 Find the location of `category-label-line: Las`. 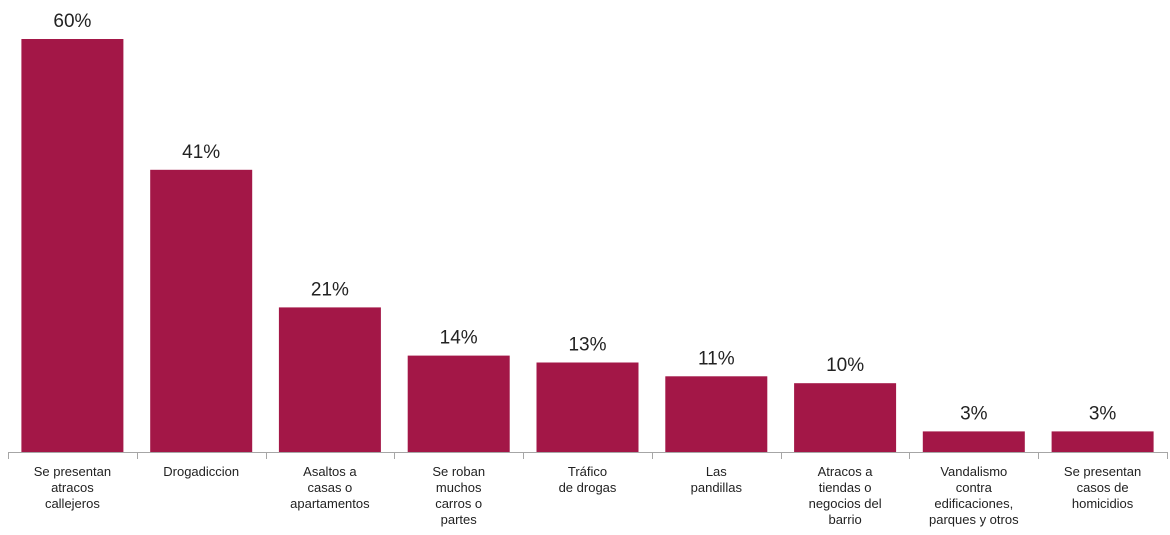

category-label-line: Las is located at coordinates (716, 471).